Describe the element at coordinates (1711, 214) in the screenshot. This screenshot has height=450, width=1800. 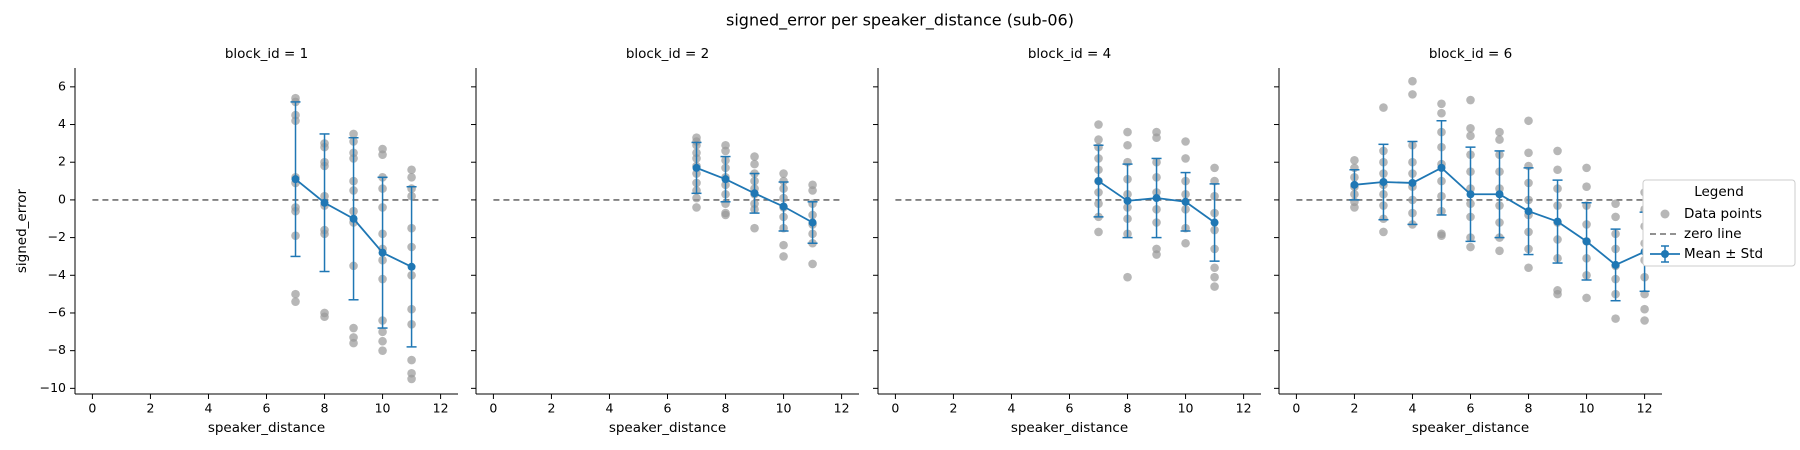
I see `legend-entry-data-points: Data points` at that location.